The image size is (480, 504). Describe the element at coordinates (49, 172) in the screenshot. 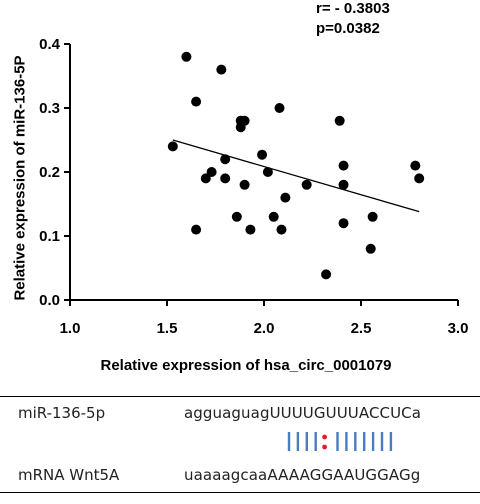

I see `y-tick-label: 0.2` at that location.